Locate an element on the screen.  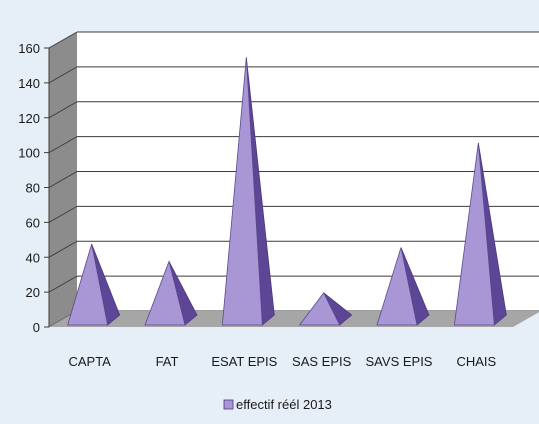
x-tick-label: SAS EPIS is located at coordinates (322, 361).